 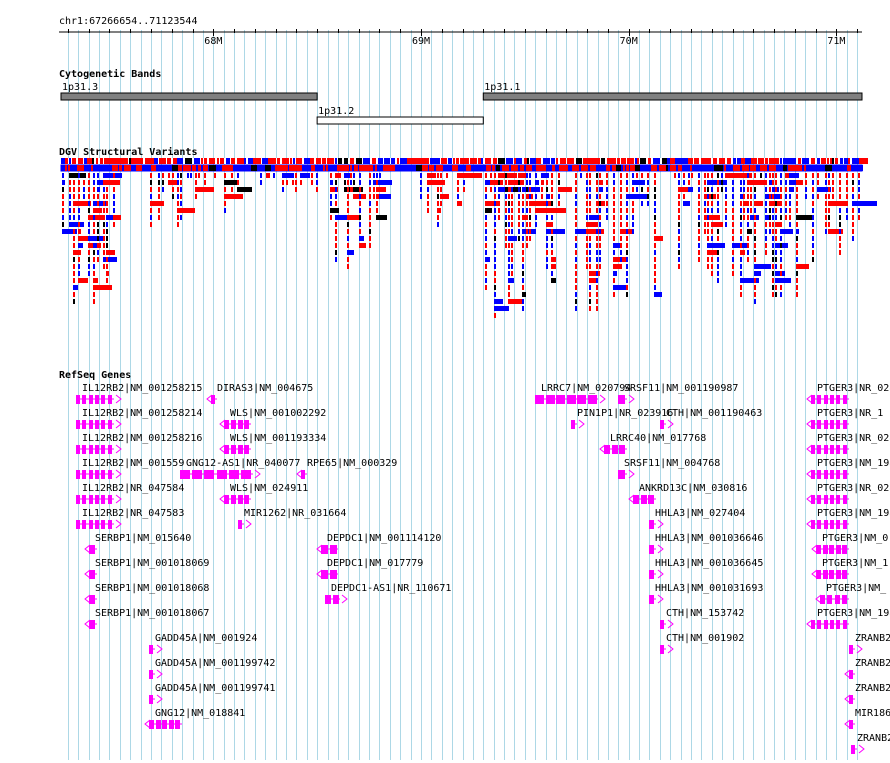 What do you see at coordinates (130, 468) in the screenshot?
I see `gene-il12rb2: IL12RB2|NM_001559` at bounding box center [130, 468].